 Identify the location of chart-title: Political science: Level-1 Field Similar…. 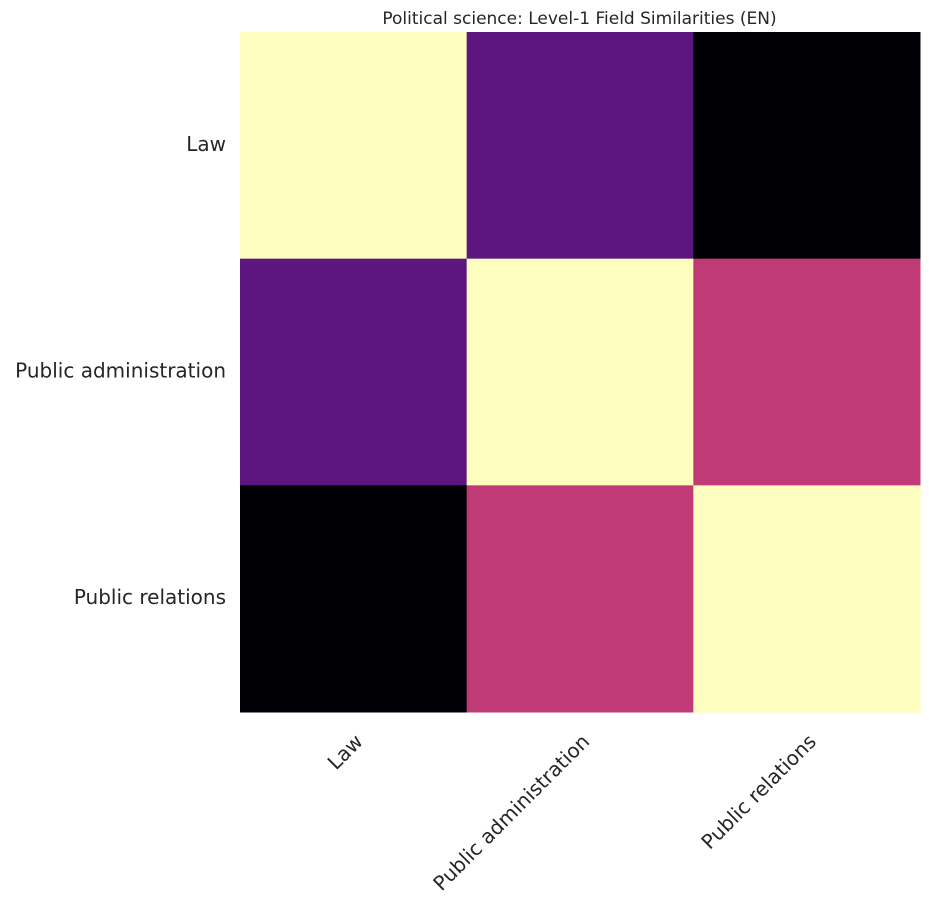
(579, 19).